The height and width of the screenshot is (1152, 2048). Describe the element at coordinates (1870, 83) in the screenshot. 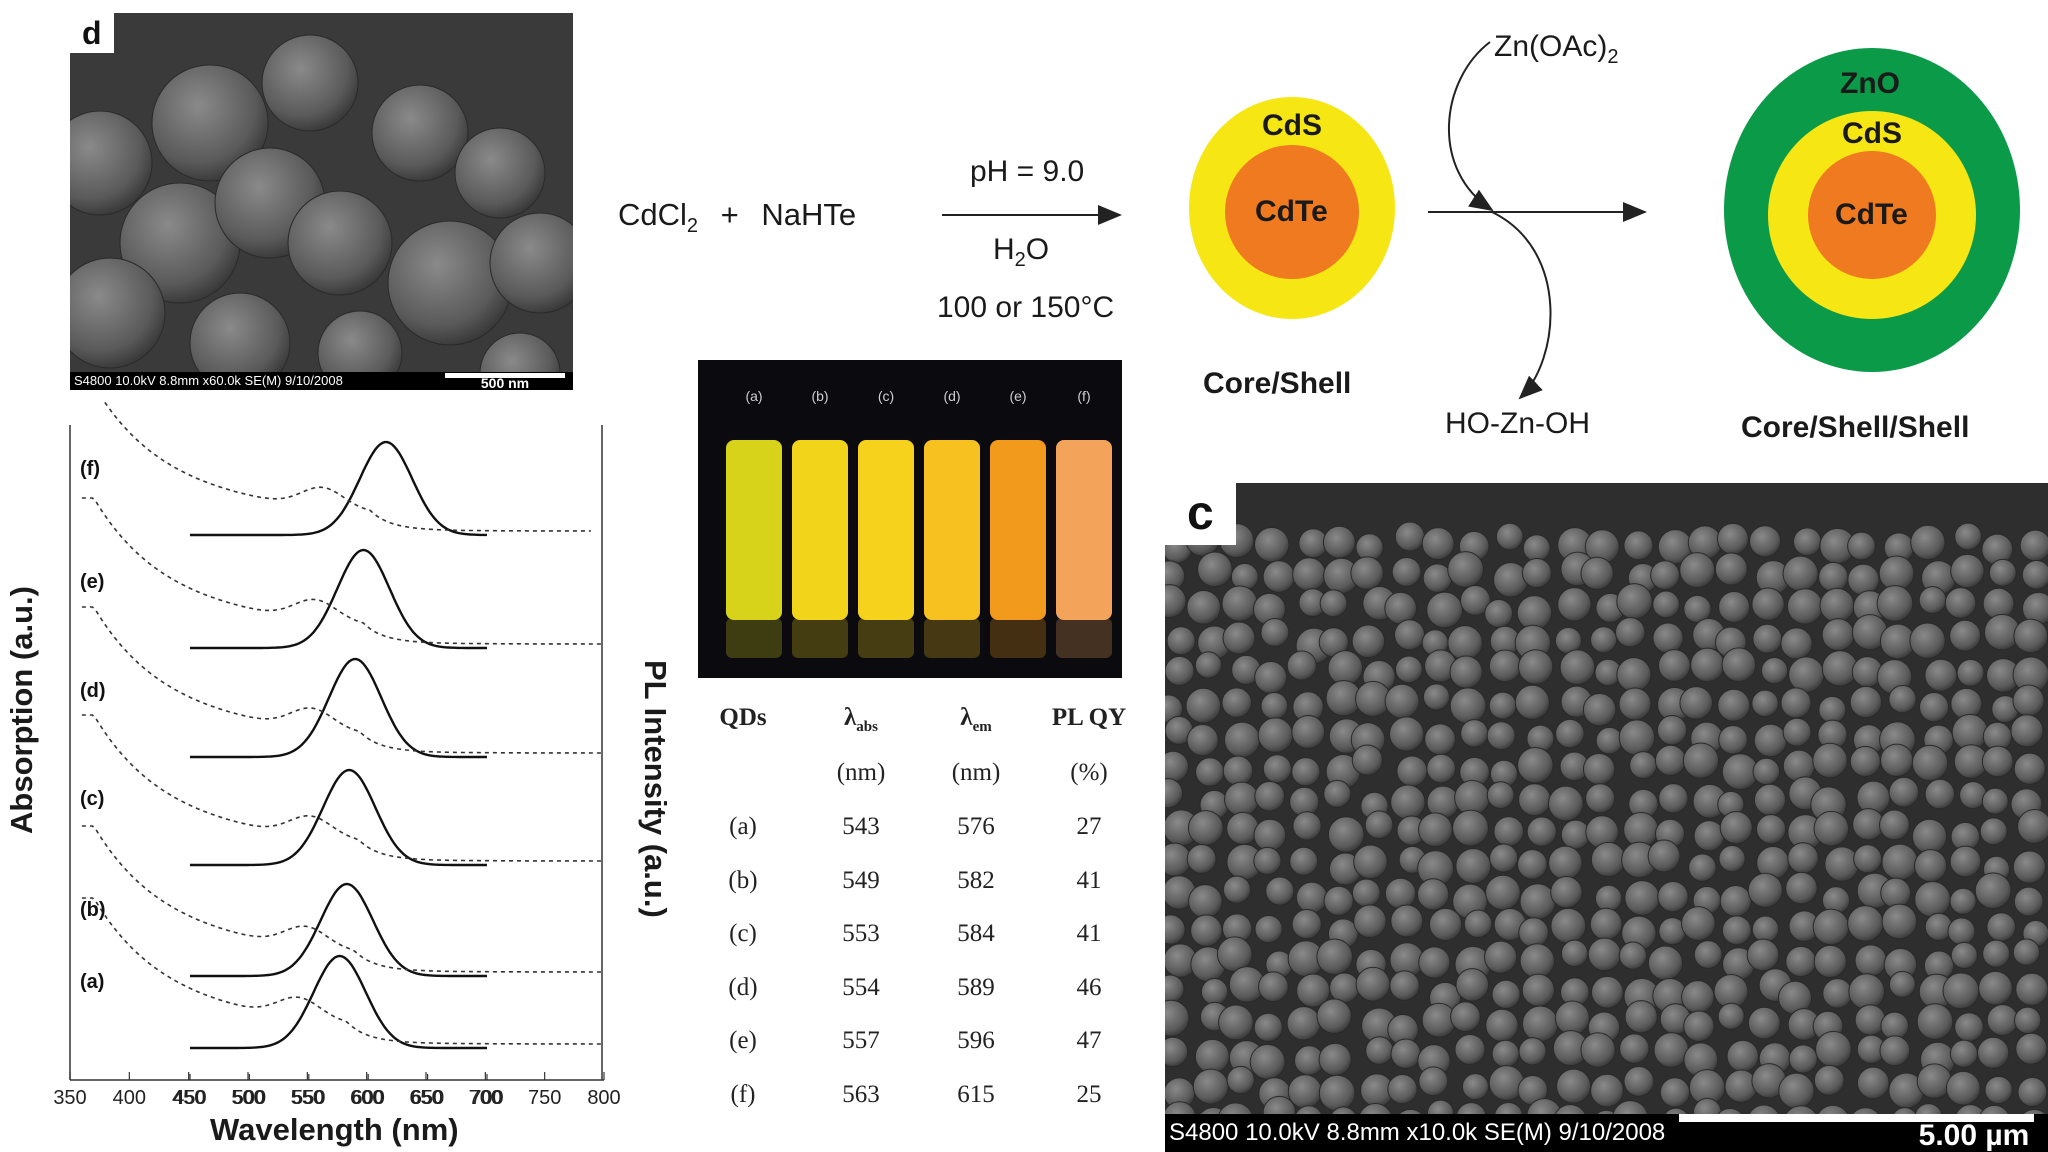

I see `css-shell2-label: ZnO` at that location.